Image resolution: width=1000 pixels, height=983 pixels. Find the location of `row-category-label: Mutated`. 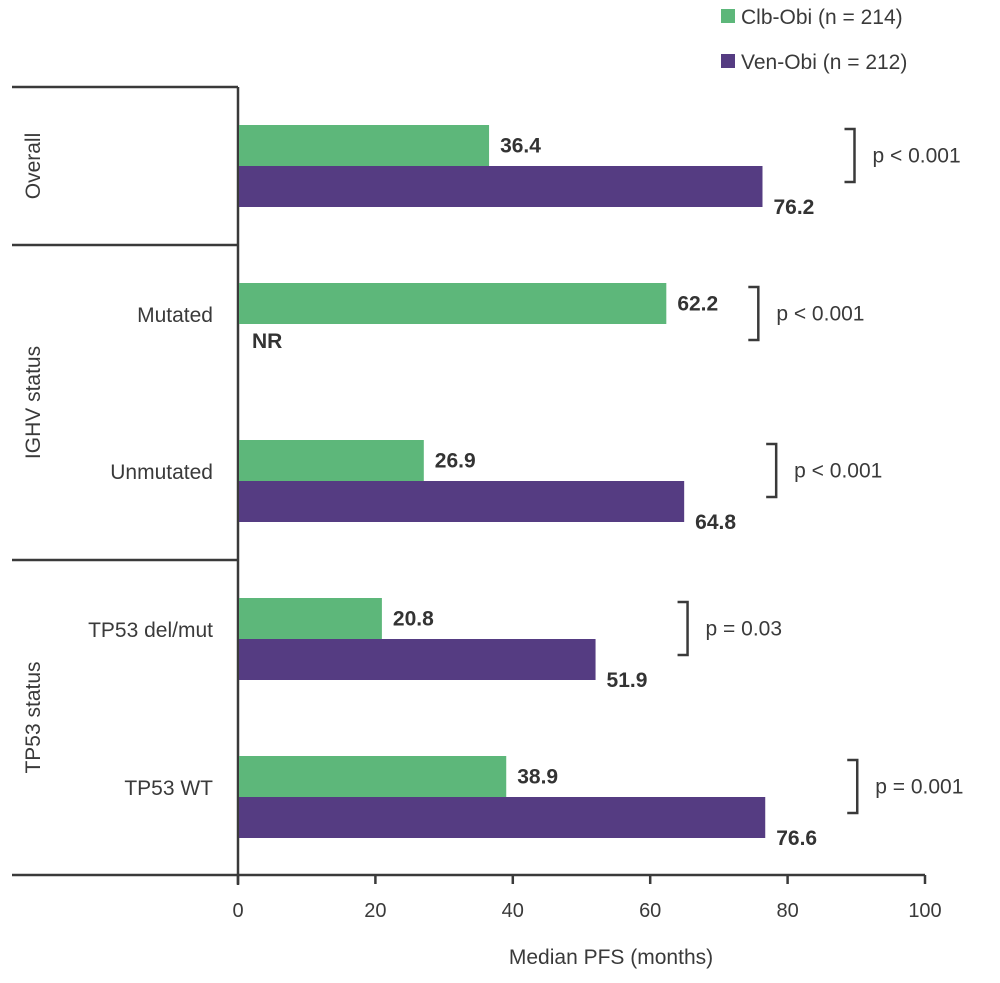

row-category-label: Mutated is located at coordinates (175, 315).